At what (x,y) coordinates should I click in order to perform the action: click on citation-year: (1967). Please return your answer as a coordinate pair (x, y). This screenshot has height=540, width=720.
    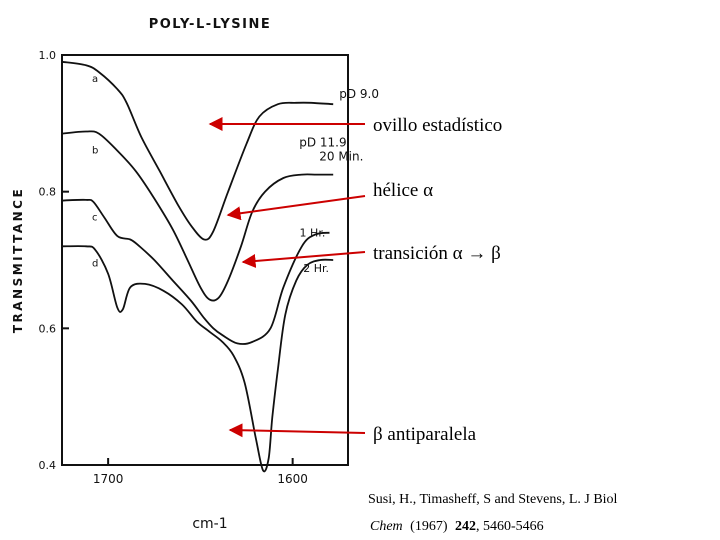
    Looking at the image, I should click on (429, 526).